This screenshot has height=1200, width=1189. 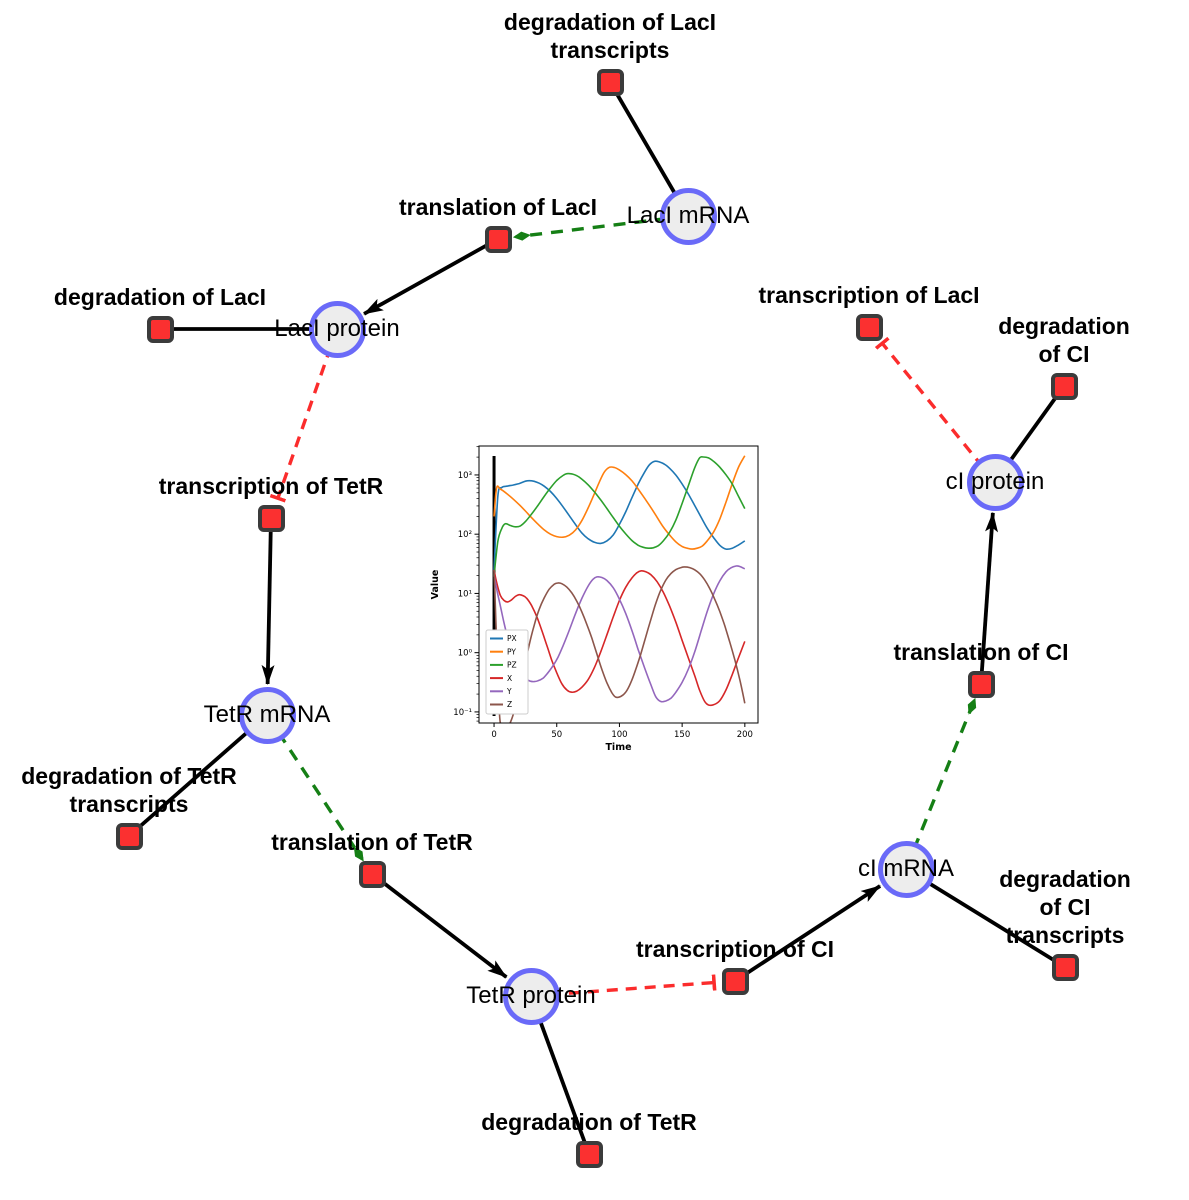 I want to click on reaction-node-deg-laci, so click(x=160, y=329).